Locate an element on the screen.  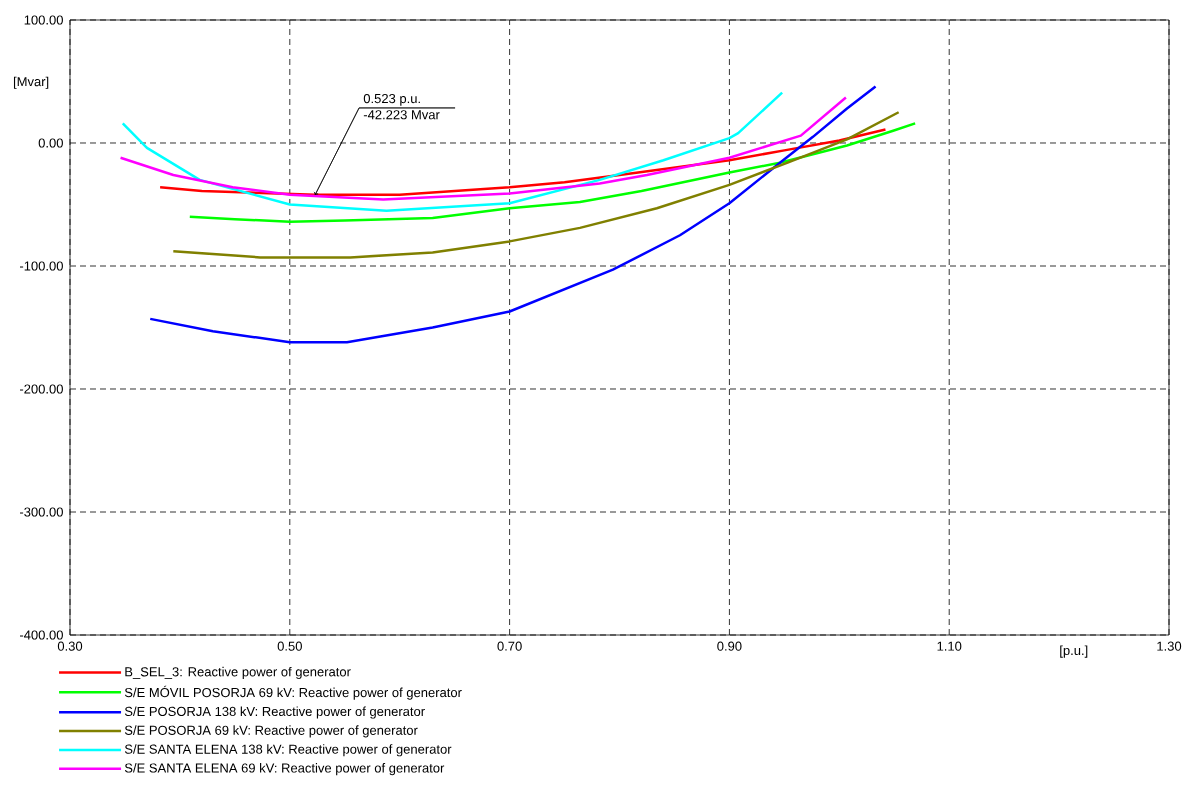
legend-label: S/E SANTA ELENA 138 kV: Reactive power of generator is located at coordinates (288, 750).